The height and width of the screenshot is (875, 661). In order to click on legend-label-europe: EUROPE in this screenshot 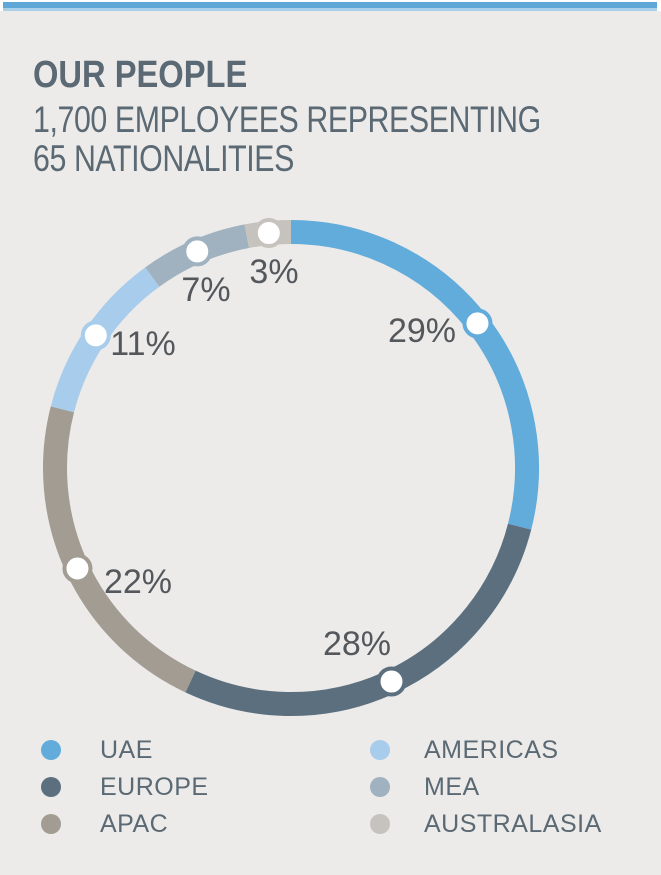, I will do `click(154, 786)`.